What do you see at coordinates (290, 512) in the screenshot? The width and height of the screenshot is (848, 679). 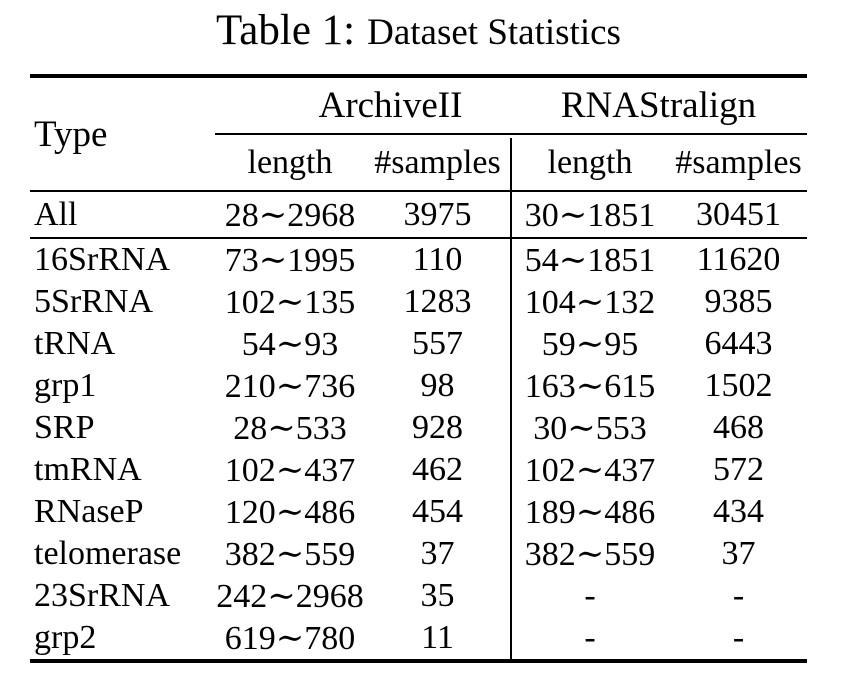 I see `row-archiveii-length: 120∼486` at bounding box center [290, 512].